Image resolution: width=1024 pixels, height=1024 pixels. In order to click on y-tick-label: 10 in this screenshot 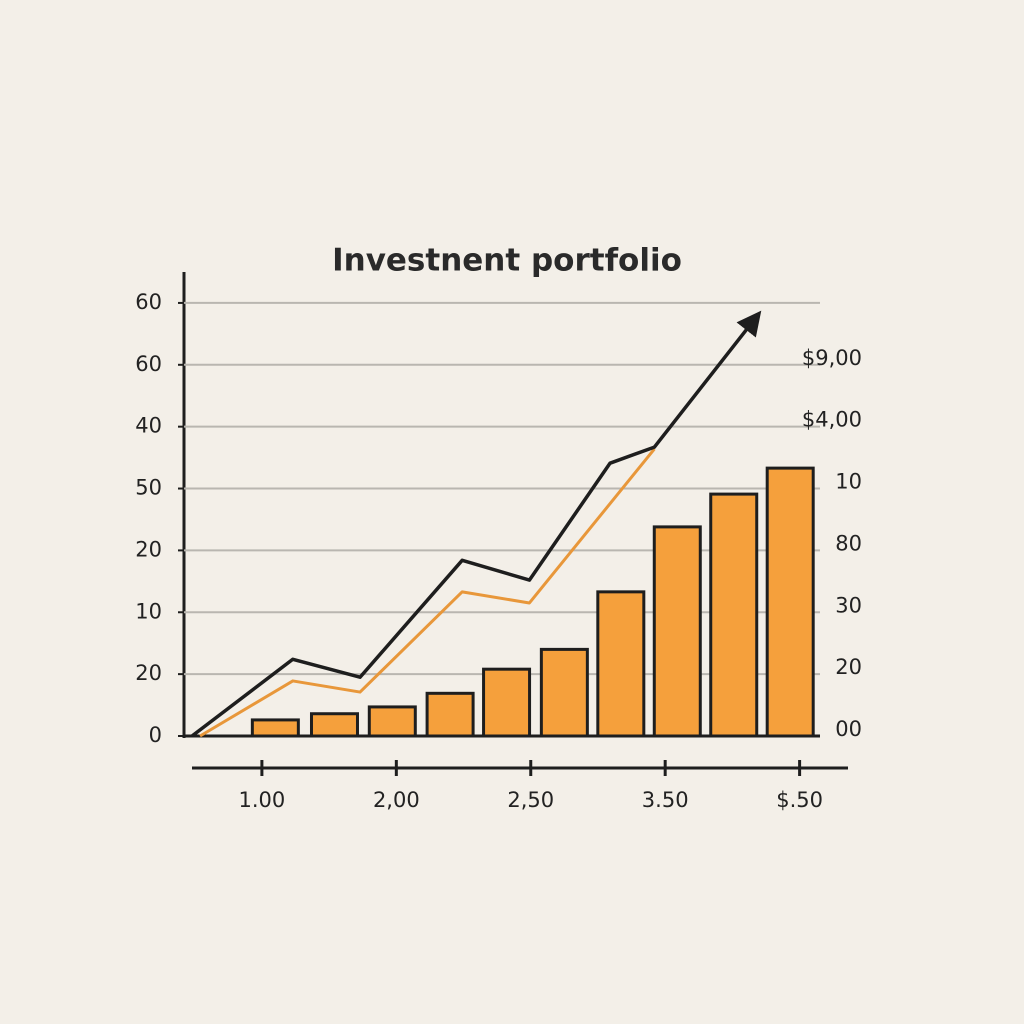, I will do `click(148, 611)`.